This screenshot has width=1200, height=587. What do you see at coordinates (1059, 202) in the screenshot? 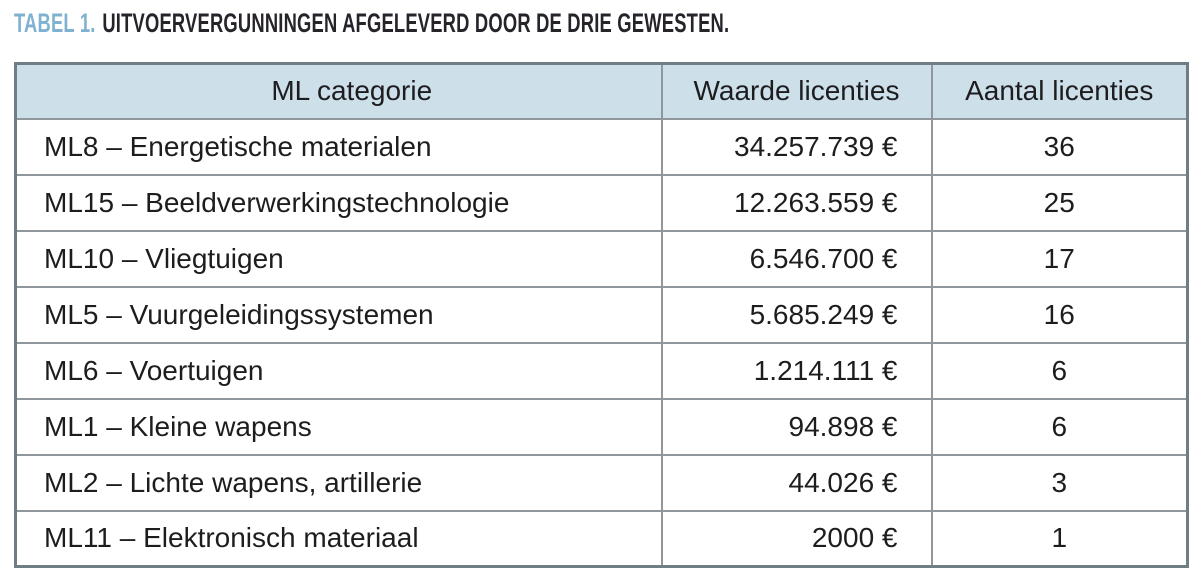
I see `count-cell: 25` at bounding box center [1059, 202].